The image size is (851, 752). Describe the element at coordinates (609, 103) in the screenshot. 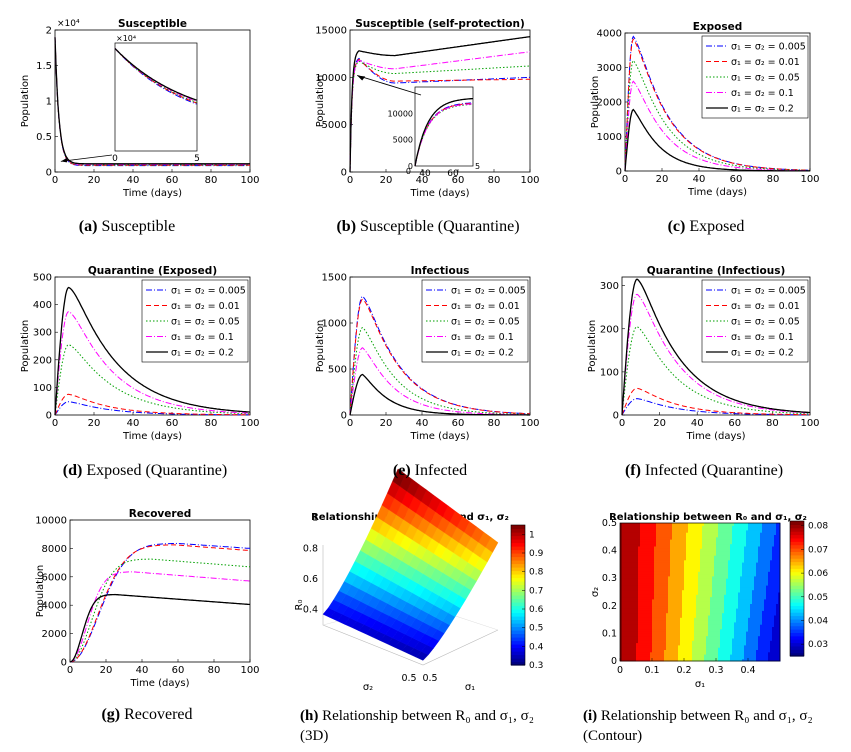

I see `y-tick-label: 2000` at that location.